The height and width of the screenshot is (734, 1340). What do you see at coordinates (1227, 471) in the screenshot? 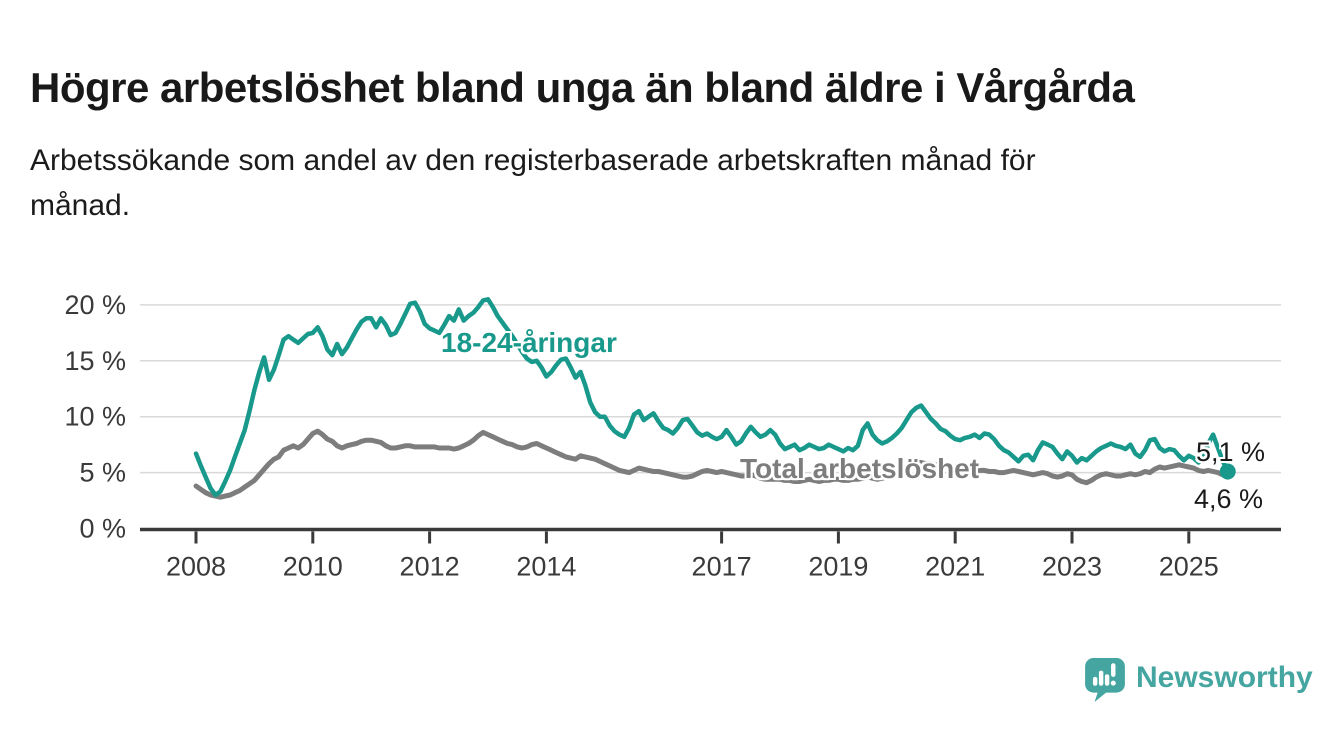
I see `series-end-dot` at bounding box center [1227, 471].